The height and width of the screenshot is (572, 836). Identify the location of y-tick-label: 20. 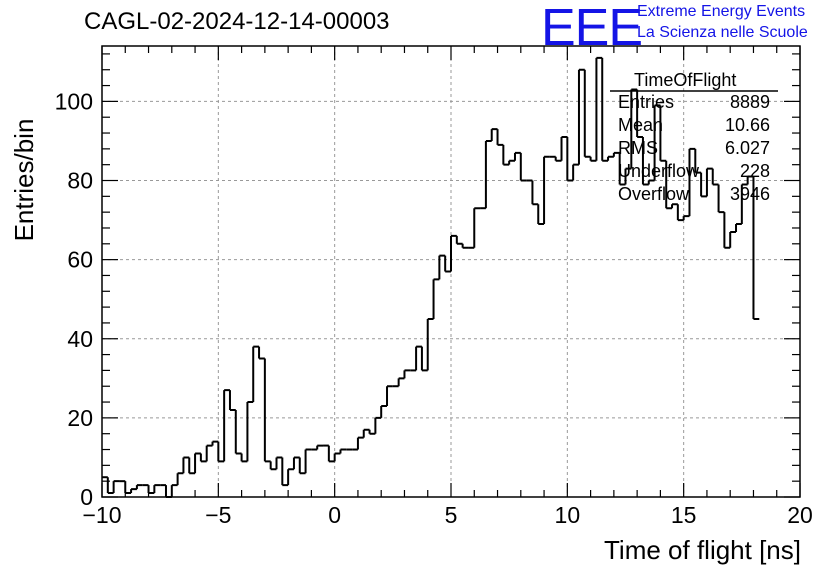
(80, 418).